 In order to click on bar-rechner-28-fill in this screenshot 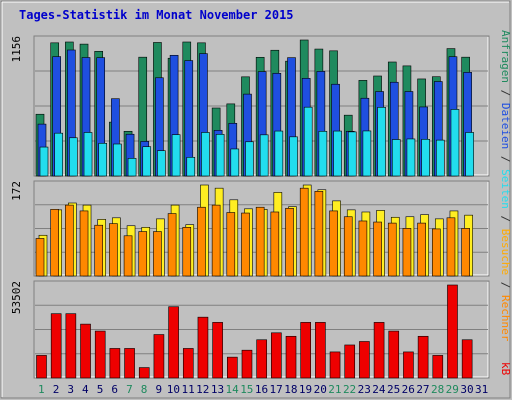, I will do `click(436, 252)`.